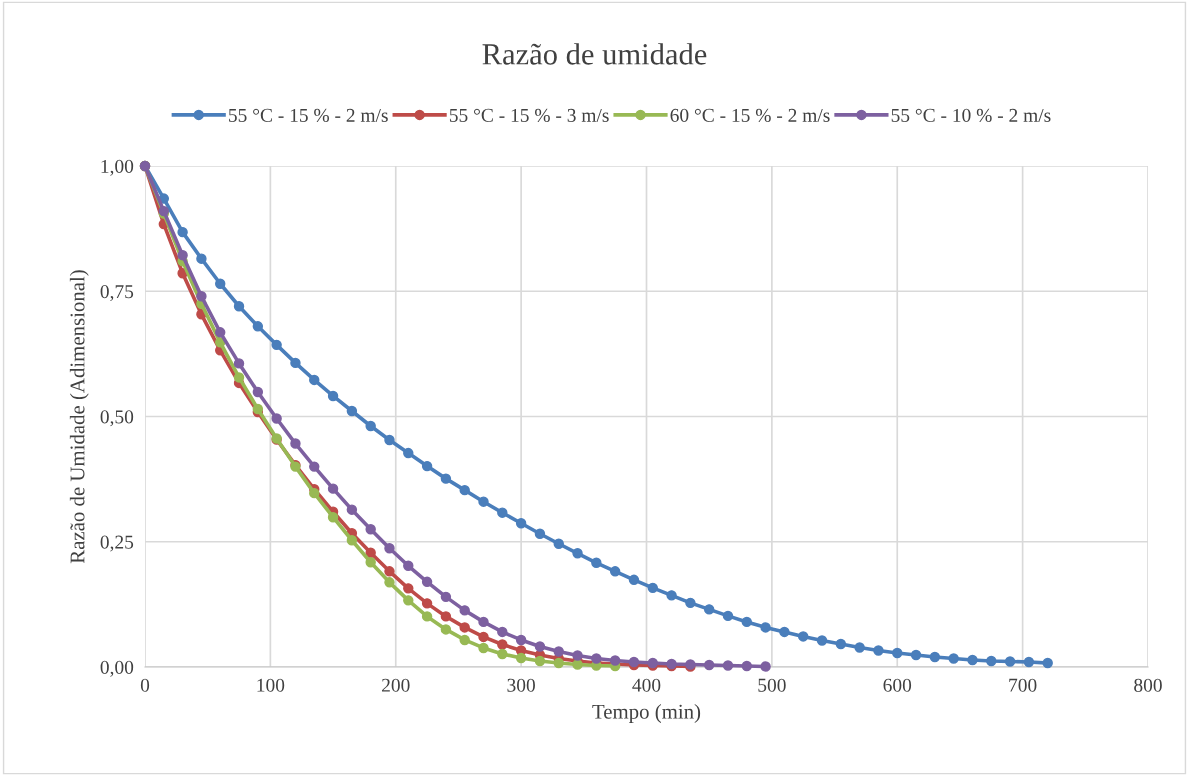 This screenshot has height=776, width=1189. I want to click on x-axis-title: Tempo (min), so click(646, 713).